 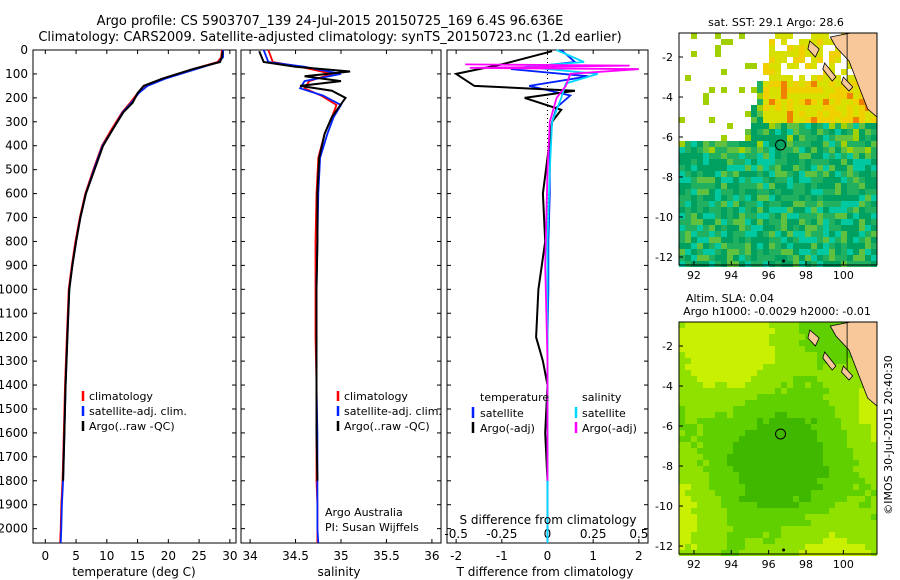 What do you see at coordinates (168, 556) in the screenshot?
I see `x-tick-label: 20` at bounding box center [168, 556].